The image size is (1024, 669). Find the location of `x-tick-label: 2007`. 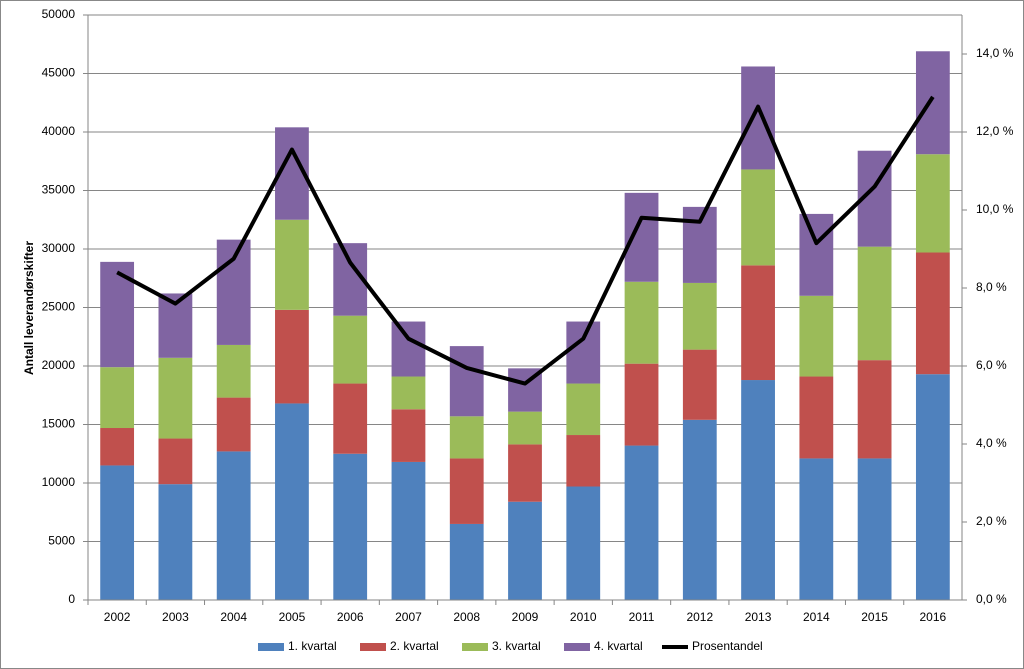

x-tick-label: 2007 is located at coordinates (408, 617).